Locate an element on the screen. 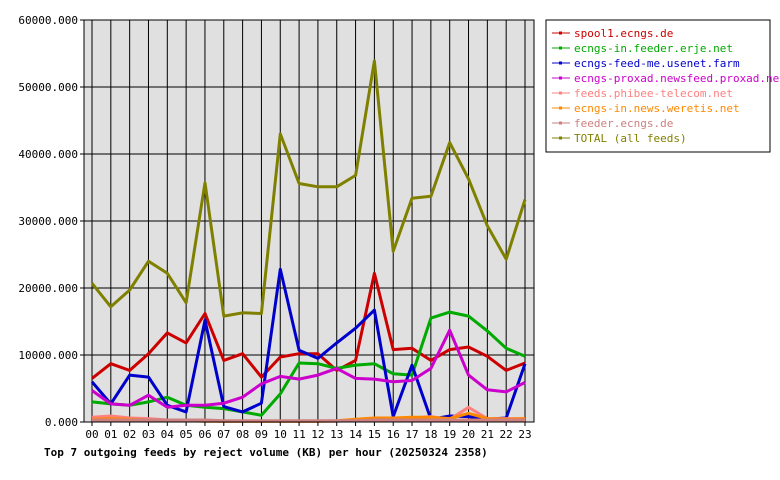 Image resolution: width=780 pixels, height=480 pixels. x-tick-label: 19 is located at coordinates (449, 434).